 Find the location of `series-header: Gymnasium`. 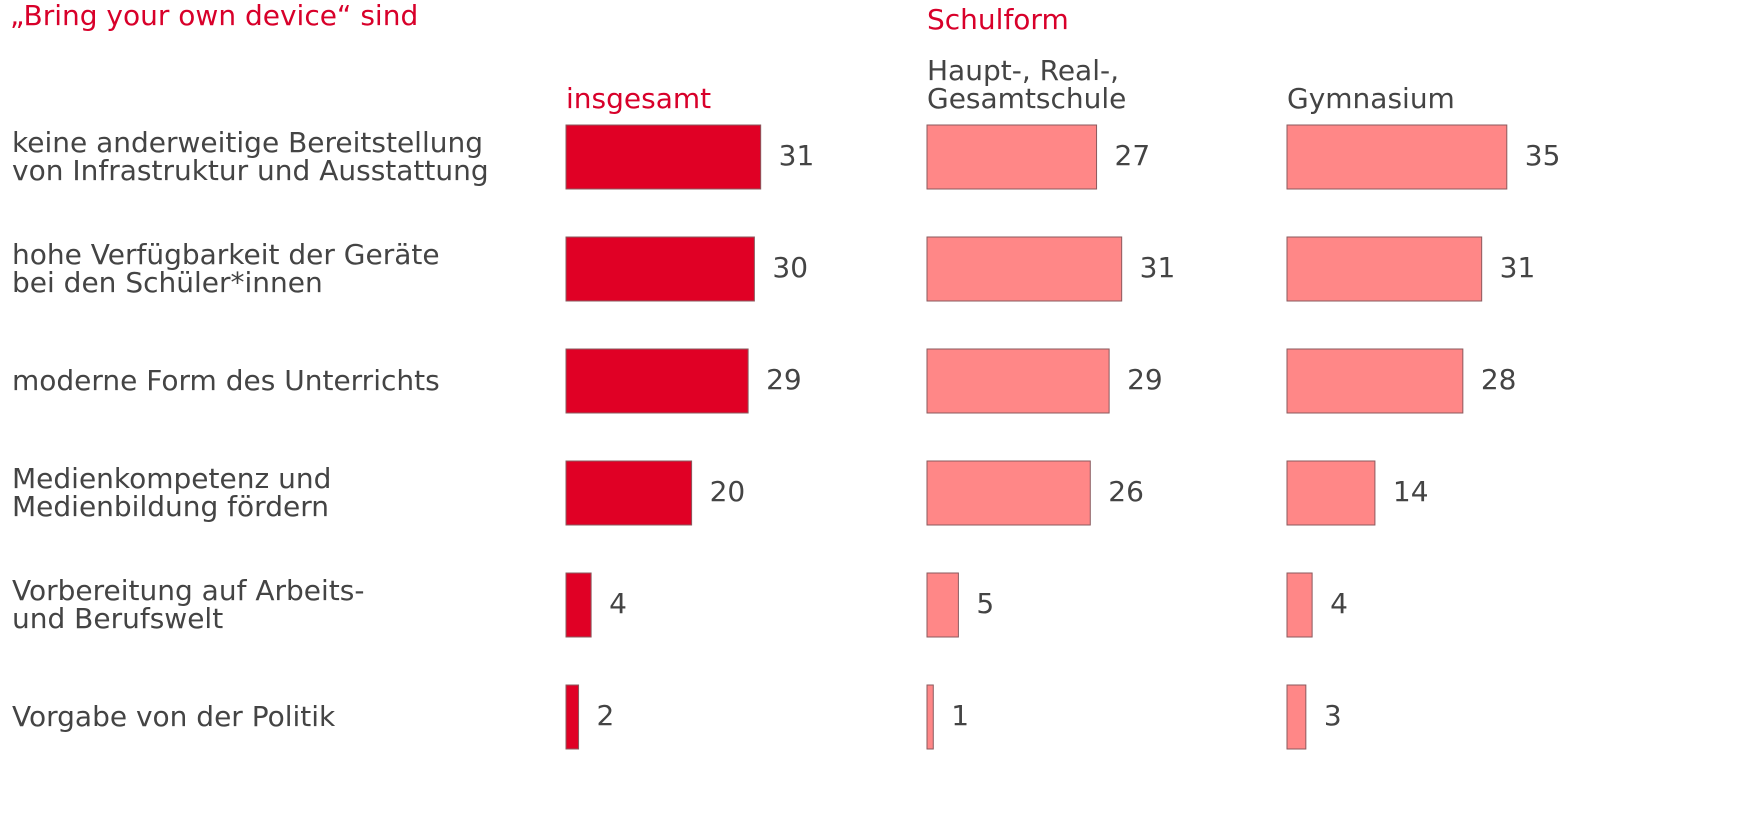

series-header: Gymnasium is located at coordinates (1371, 98).